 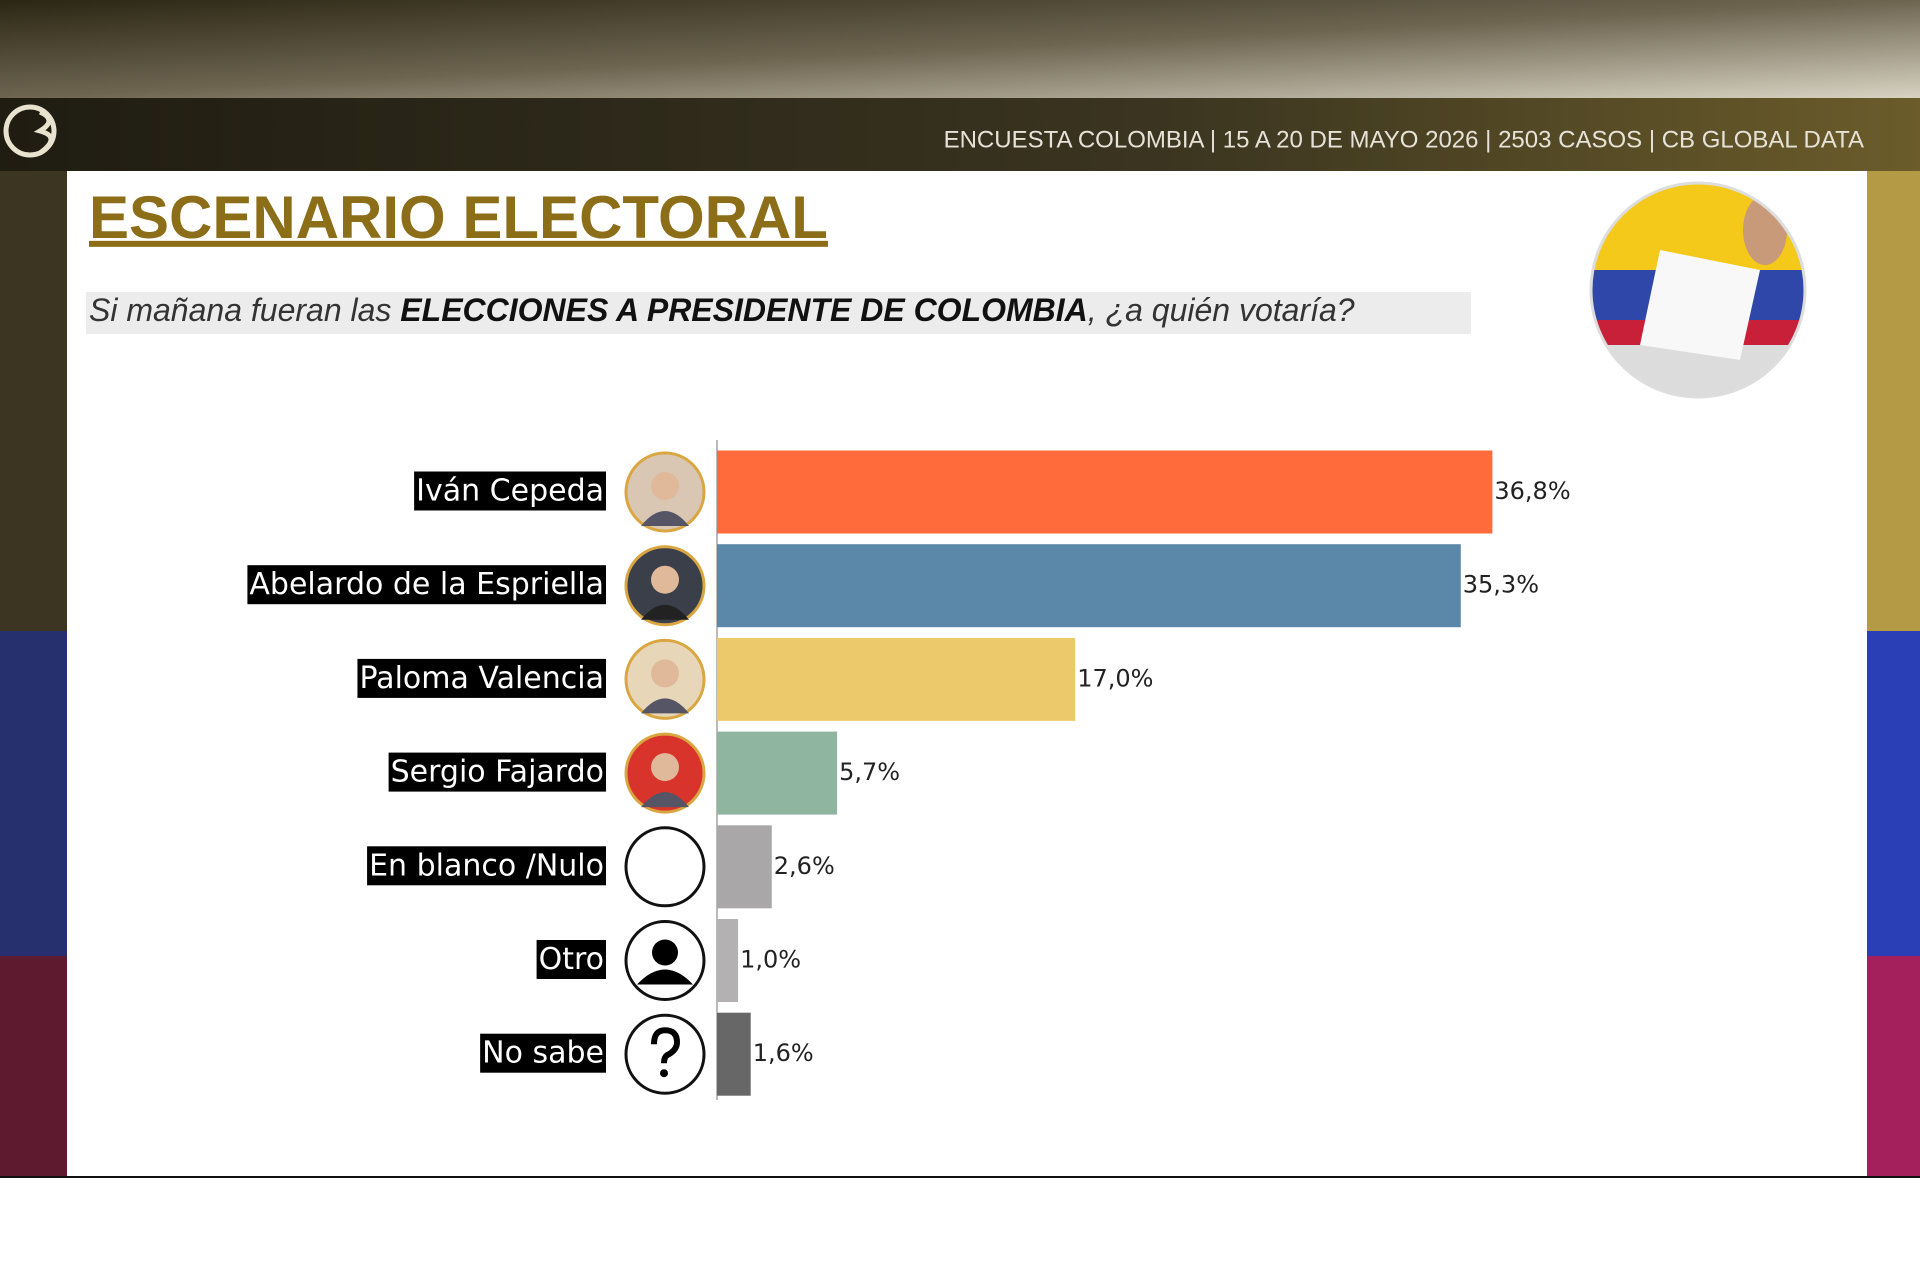 I want to click on header-bar, so click(x=960, y=134).